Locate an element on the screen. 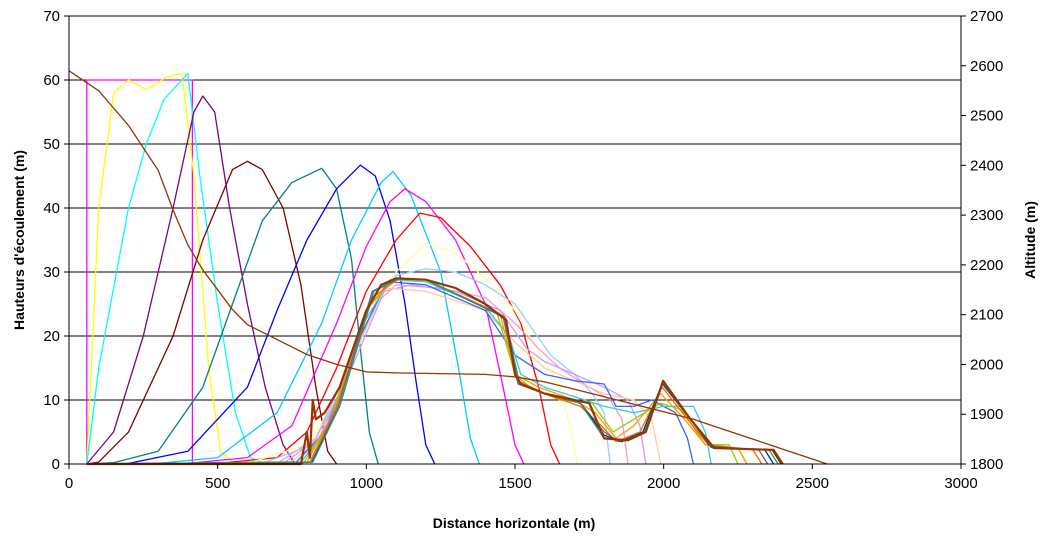  y-axis-title: Hauteurs d'écoulement (m) is located at coordinates (19, 240).